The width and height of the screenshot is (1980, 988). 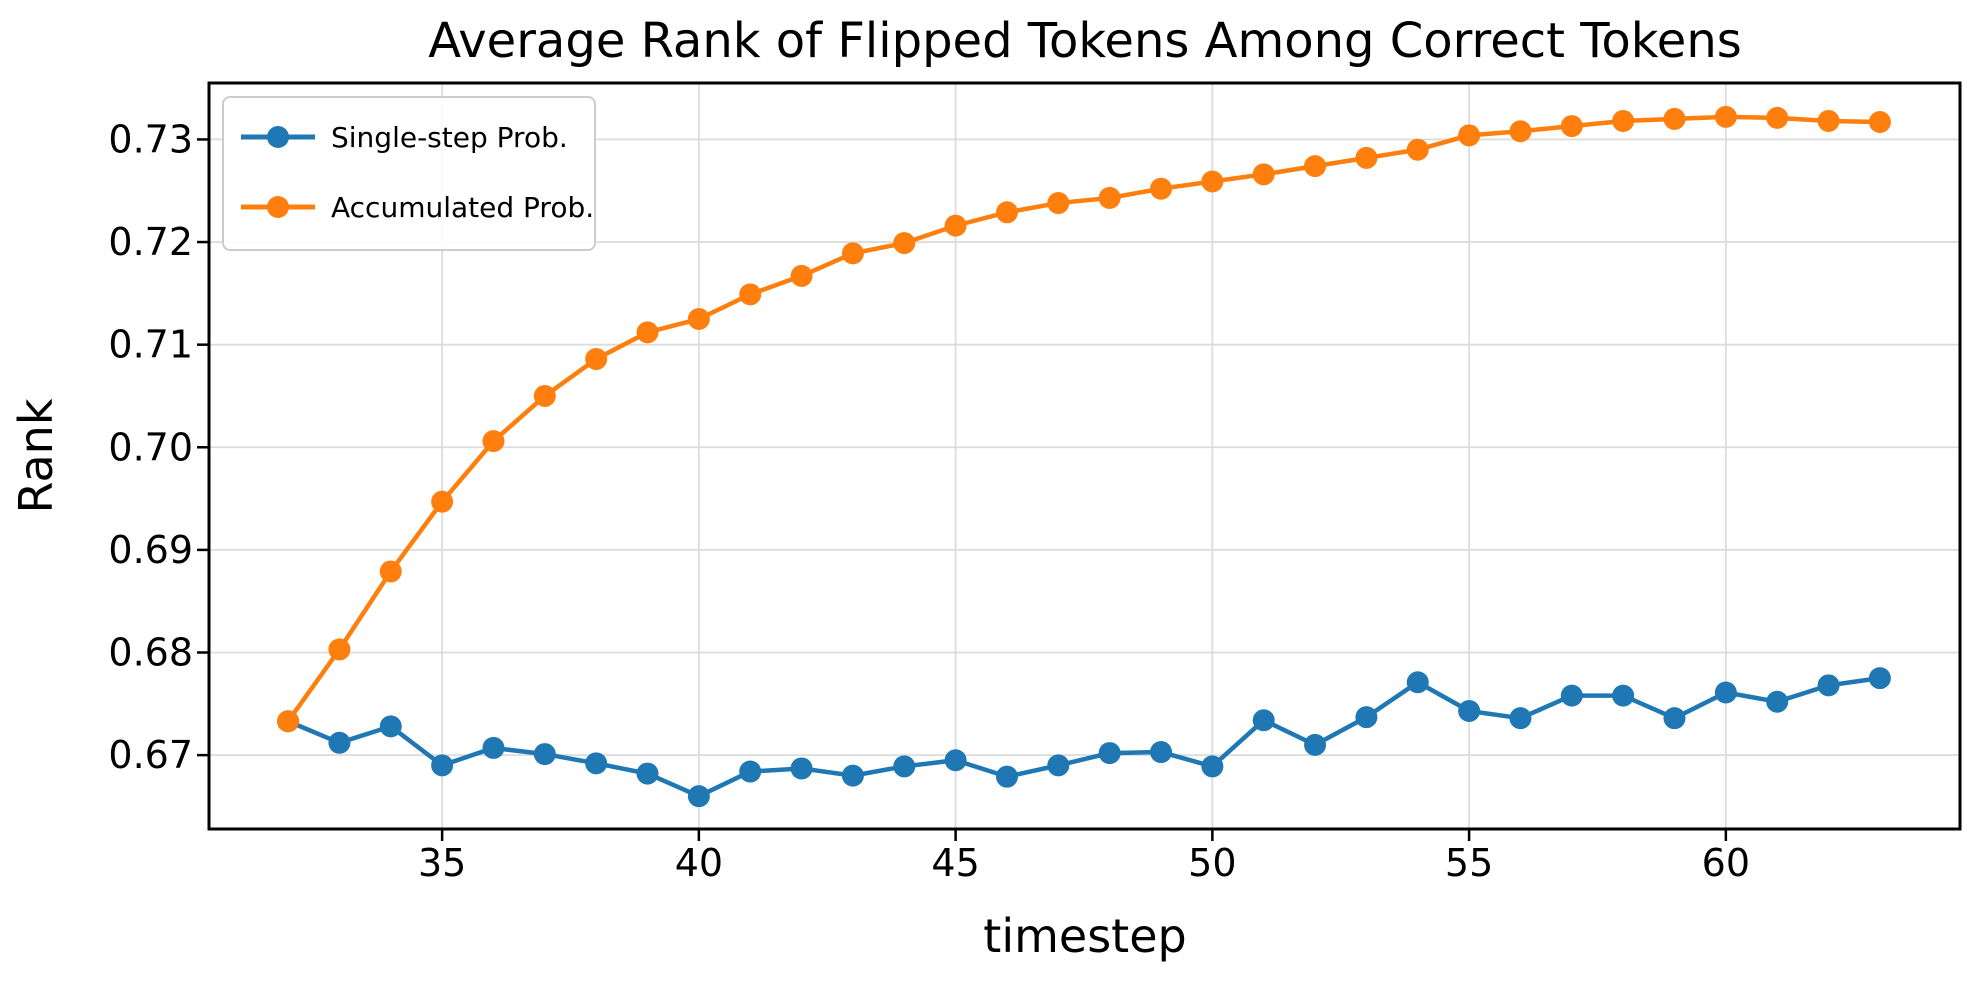 I want to click on x-tick-label: 60, so click(x=1726, y=863).